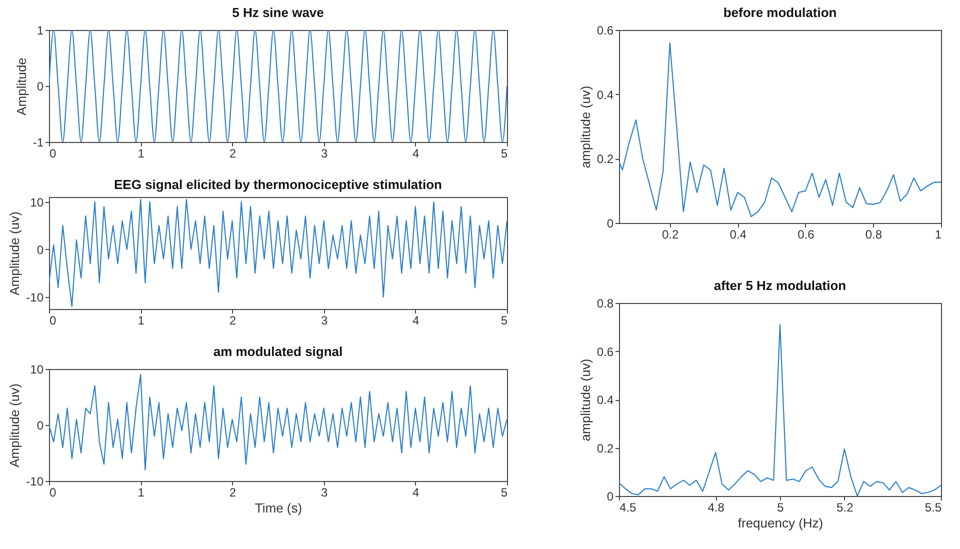  Describe the element at coordinates (278, 184) in the screenshot. I see `chart-title: EEG signal elicited by thermonociceptive stimulation` at that location.